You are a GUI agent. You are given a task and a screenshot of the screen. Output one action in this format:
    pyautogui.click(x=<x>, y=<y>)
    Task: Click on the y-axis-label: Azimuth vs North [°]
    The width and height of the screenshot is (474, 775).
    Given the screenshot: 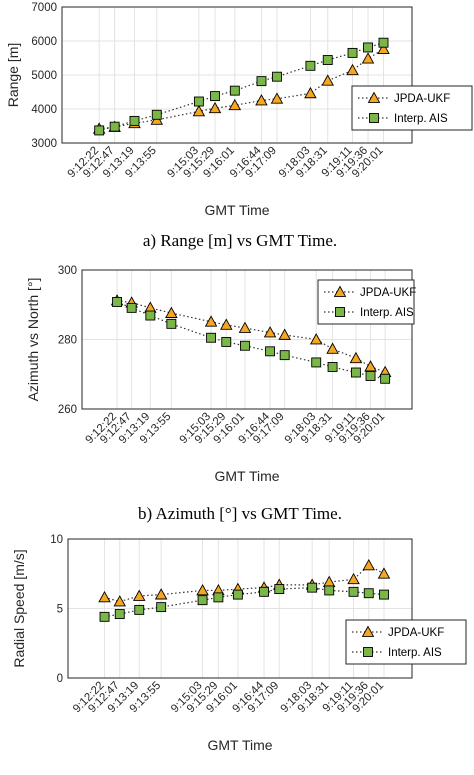 What is the action you would take?
    pyautogui.click(x=33, y=340)
    